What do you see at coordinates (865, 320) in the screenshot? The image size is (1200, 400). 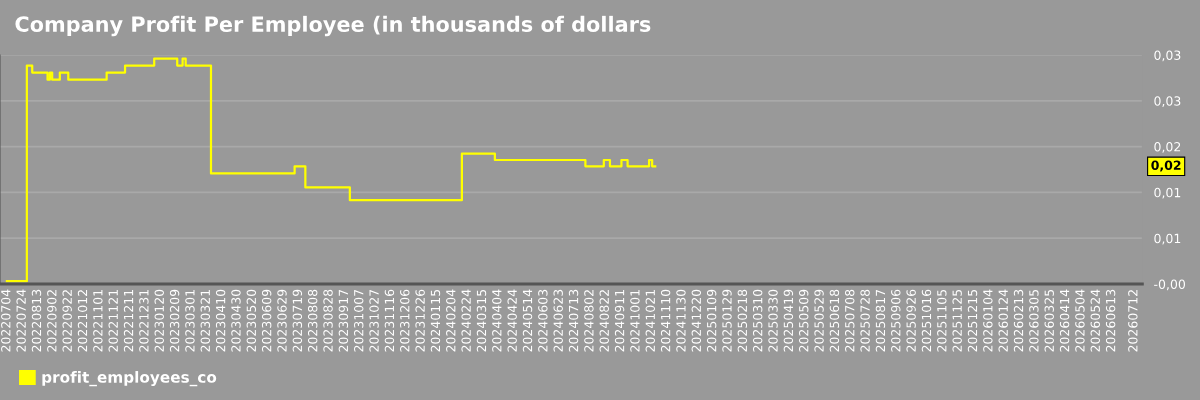 I see `x-tick-label: 20250728` at bounding box center [865, 320].